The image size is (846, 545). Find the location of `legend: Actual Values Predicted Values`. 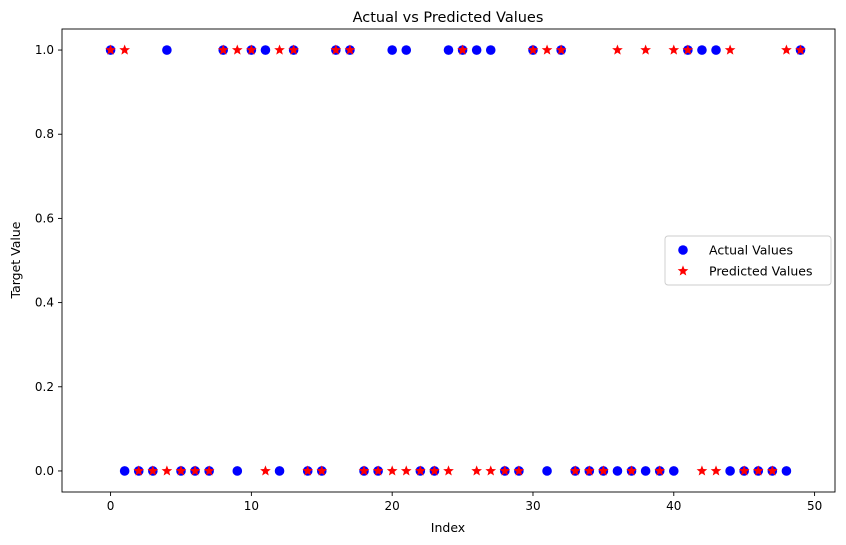

legend: Actual Values Predicted Values is located at coordinates (748, 260).